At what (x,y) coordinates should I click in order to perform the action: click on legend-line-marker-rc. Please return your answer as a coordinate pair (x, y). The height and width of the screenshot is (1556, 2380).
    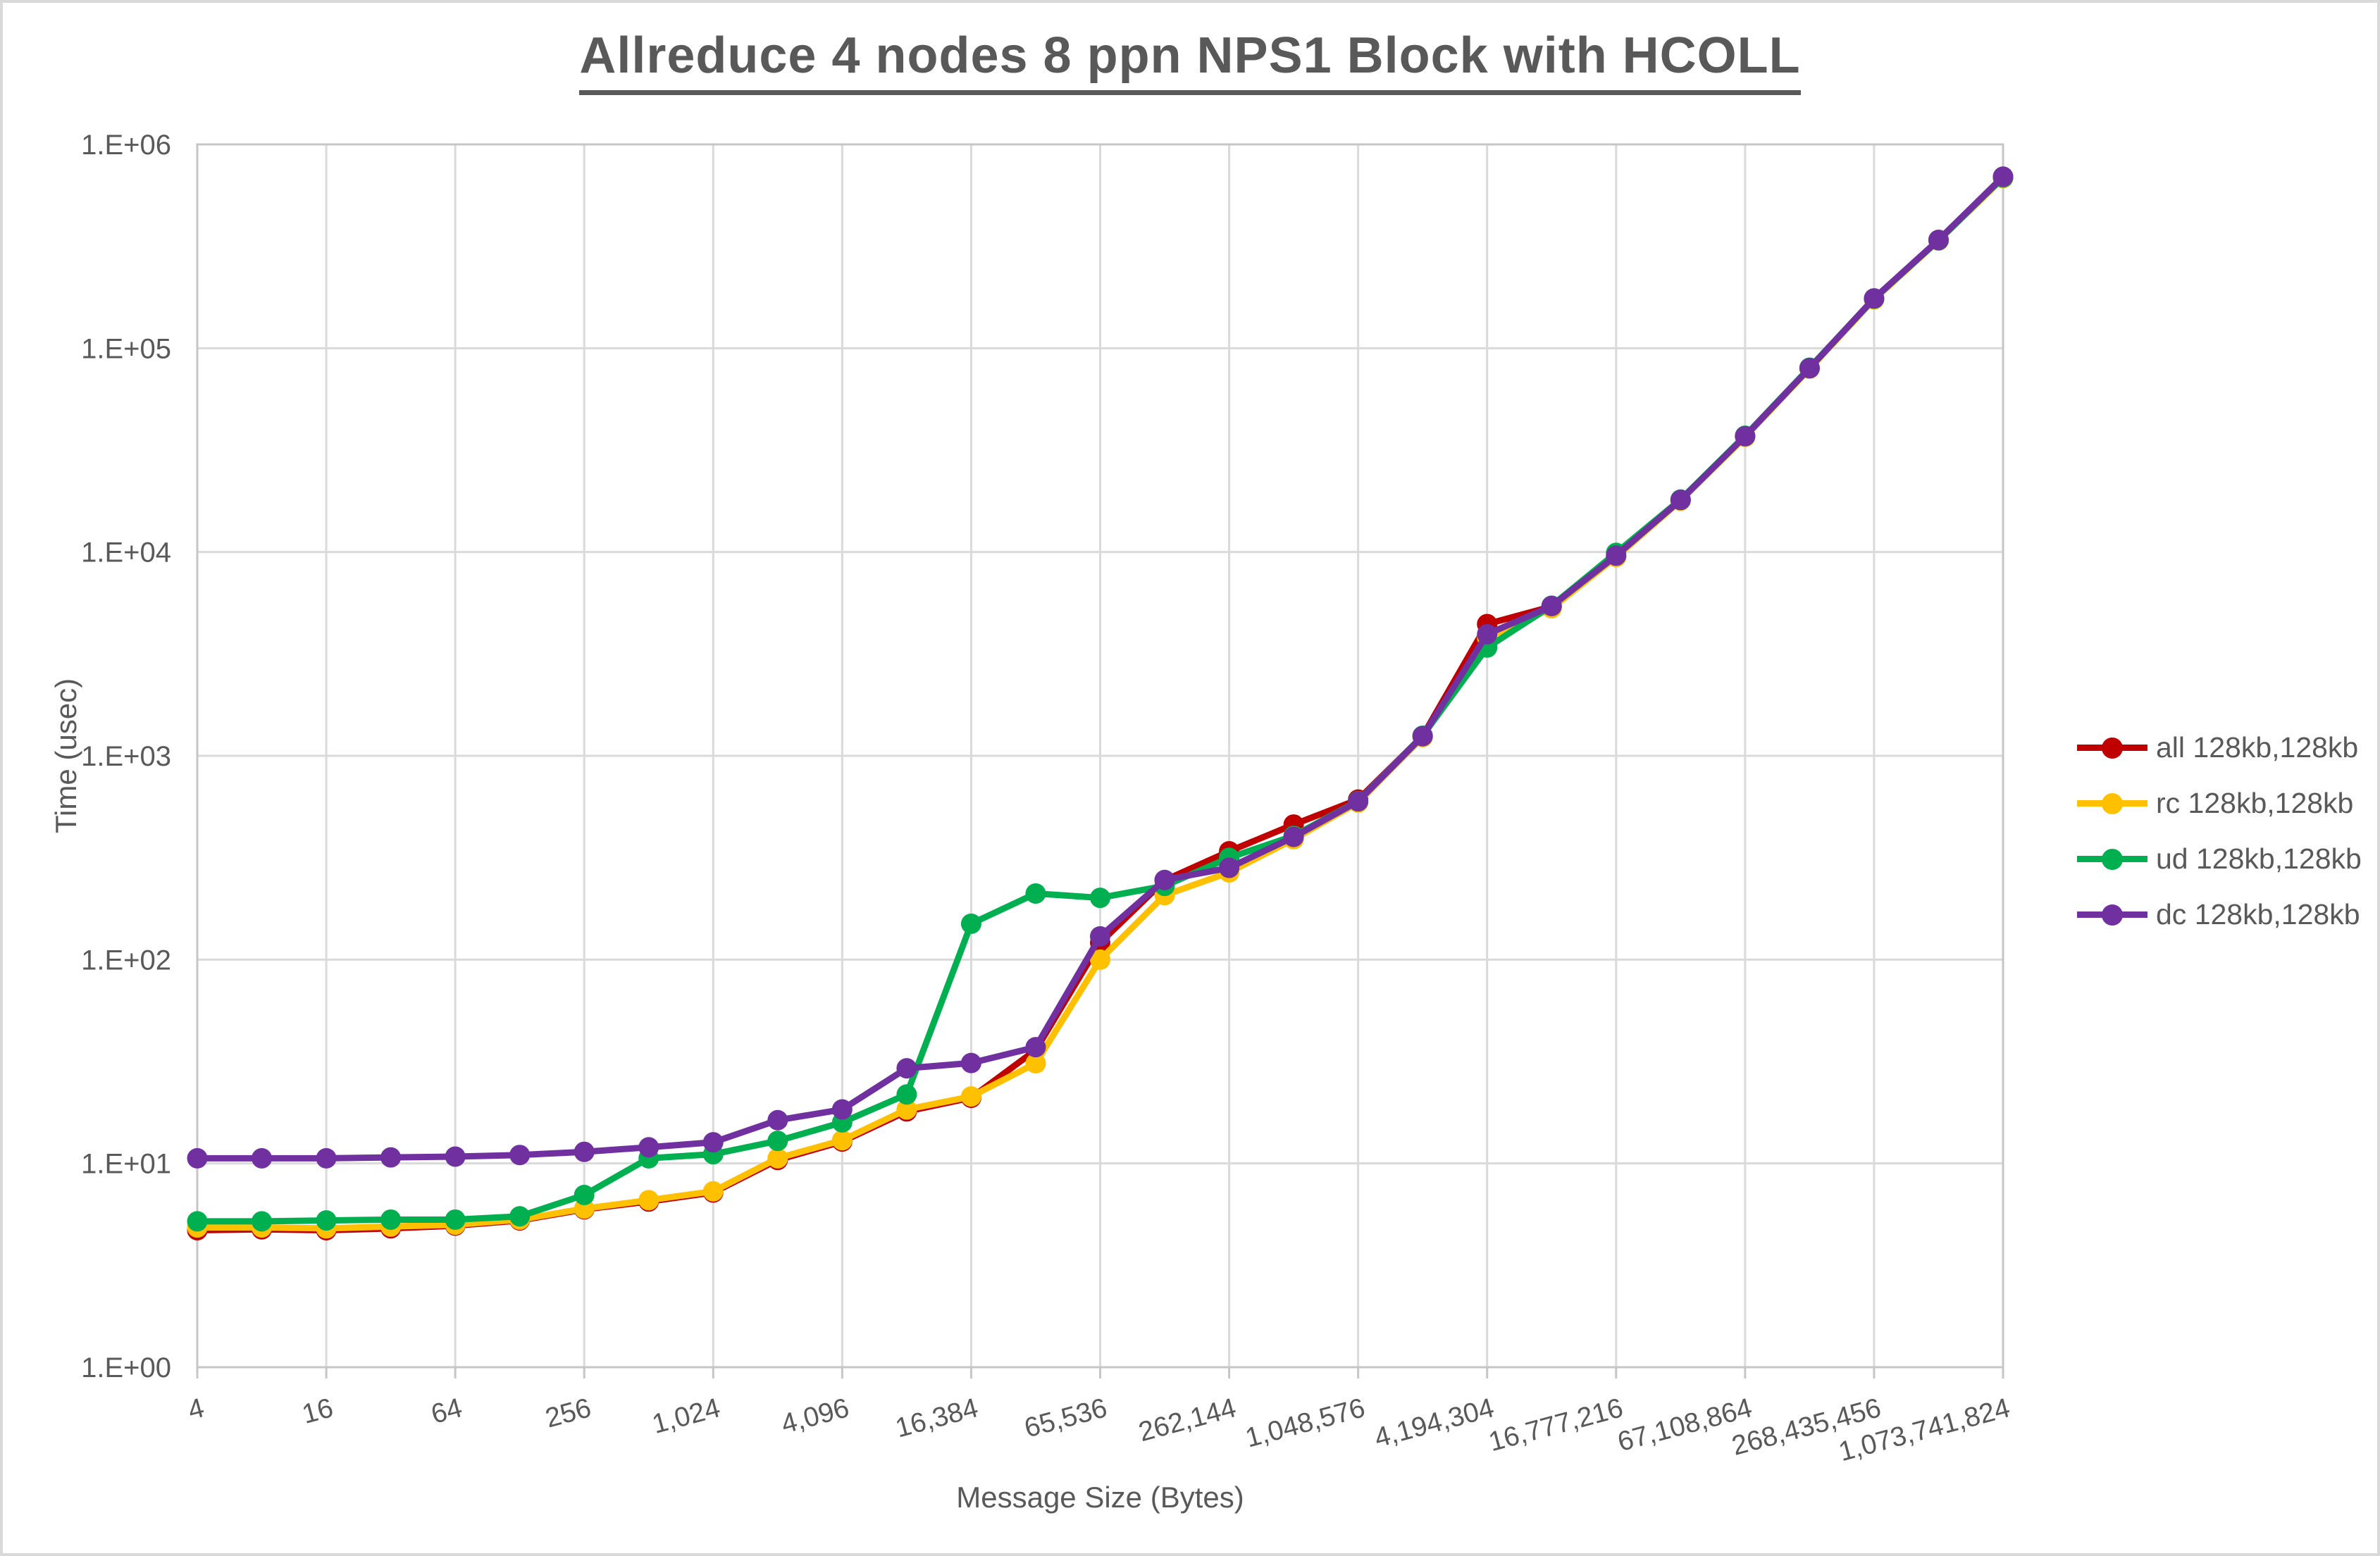
    Looking at the image, I should click on (2112, 803).